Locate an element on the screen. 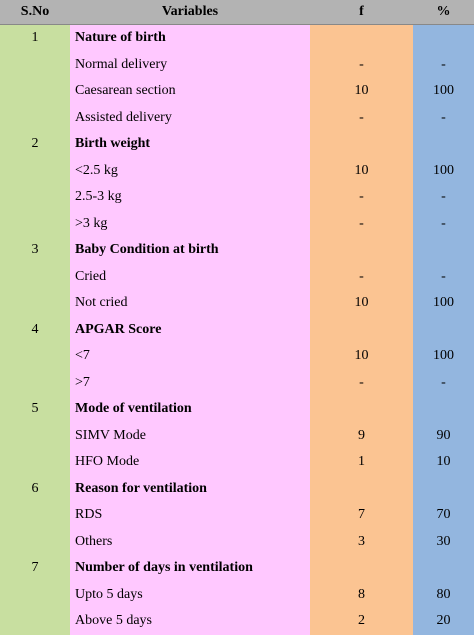  cell-variable: Others is located at coordinates (190, 541).